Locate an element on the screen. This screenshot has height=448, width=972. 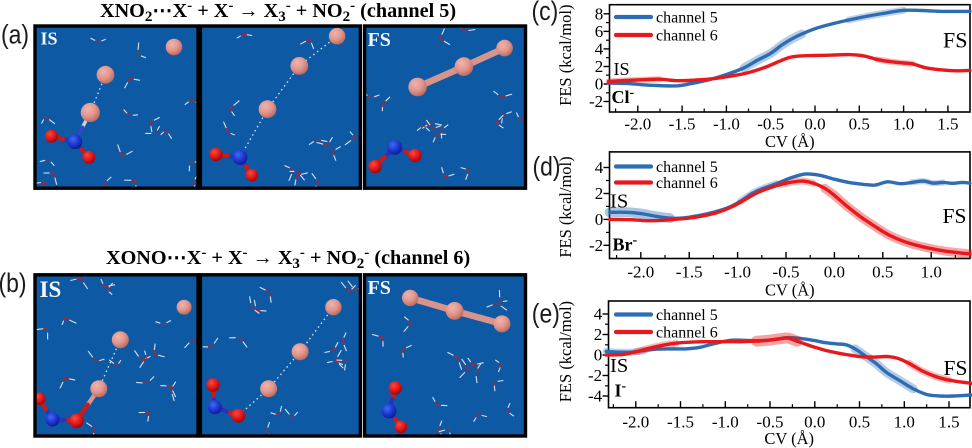
svg-text:XONO⋯X- + X- → X3- + NO2- (cha: XONO⋯X- + X- → X3- + NO2- (channel 6) is located at coordinates (288, 258).